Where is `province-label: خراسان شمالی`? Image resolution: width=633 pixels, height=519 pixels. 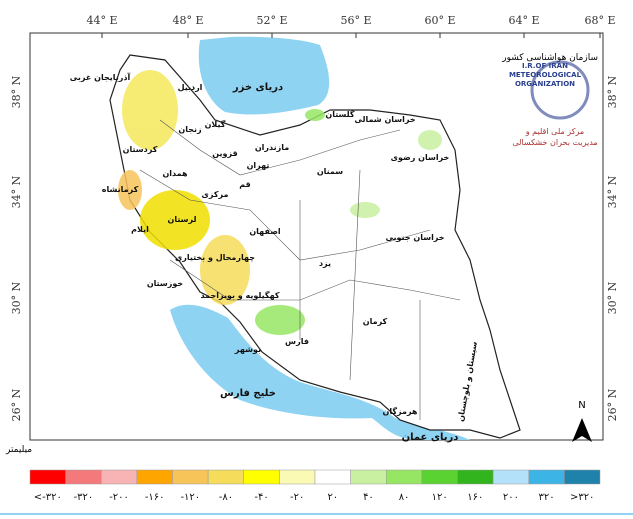
province-label: خراسان شمالی is located at coordinates (385, 119).